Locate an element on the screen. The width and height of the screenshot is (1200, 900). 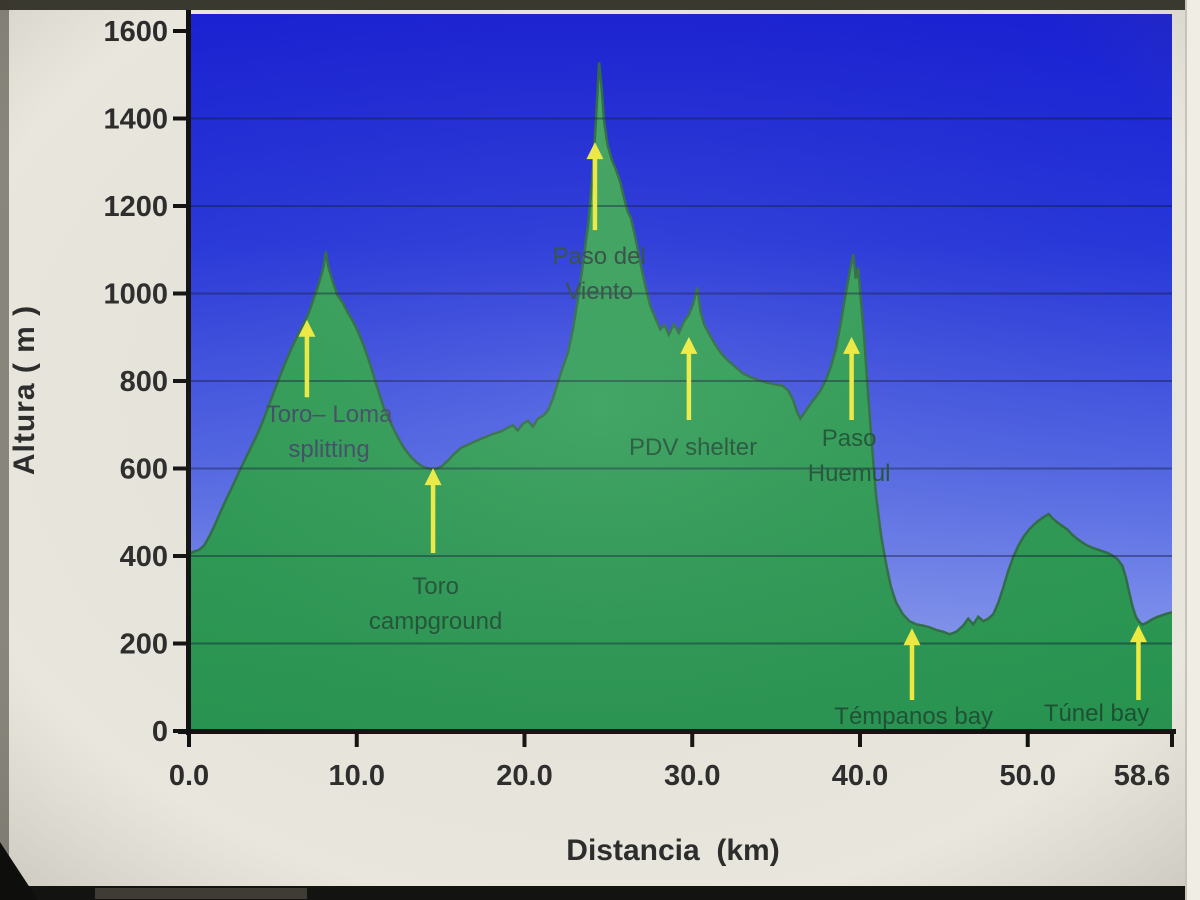
x-tick-label-10.0: 10.0 is located at coordinates (357, 776).